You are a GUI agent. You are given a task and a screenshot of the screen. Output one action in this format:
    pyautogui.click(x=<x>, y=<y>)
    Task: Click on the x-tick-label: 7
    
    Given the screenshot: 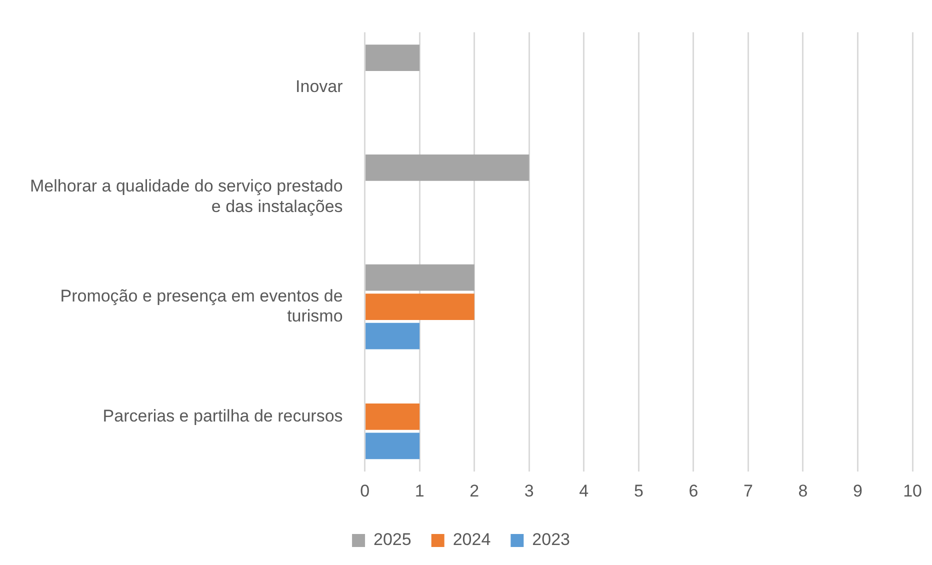 What is the action you would take?
    pyautogui.click(x=748, y=490)
    